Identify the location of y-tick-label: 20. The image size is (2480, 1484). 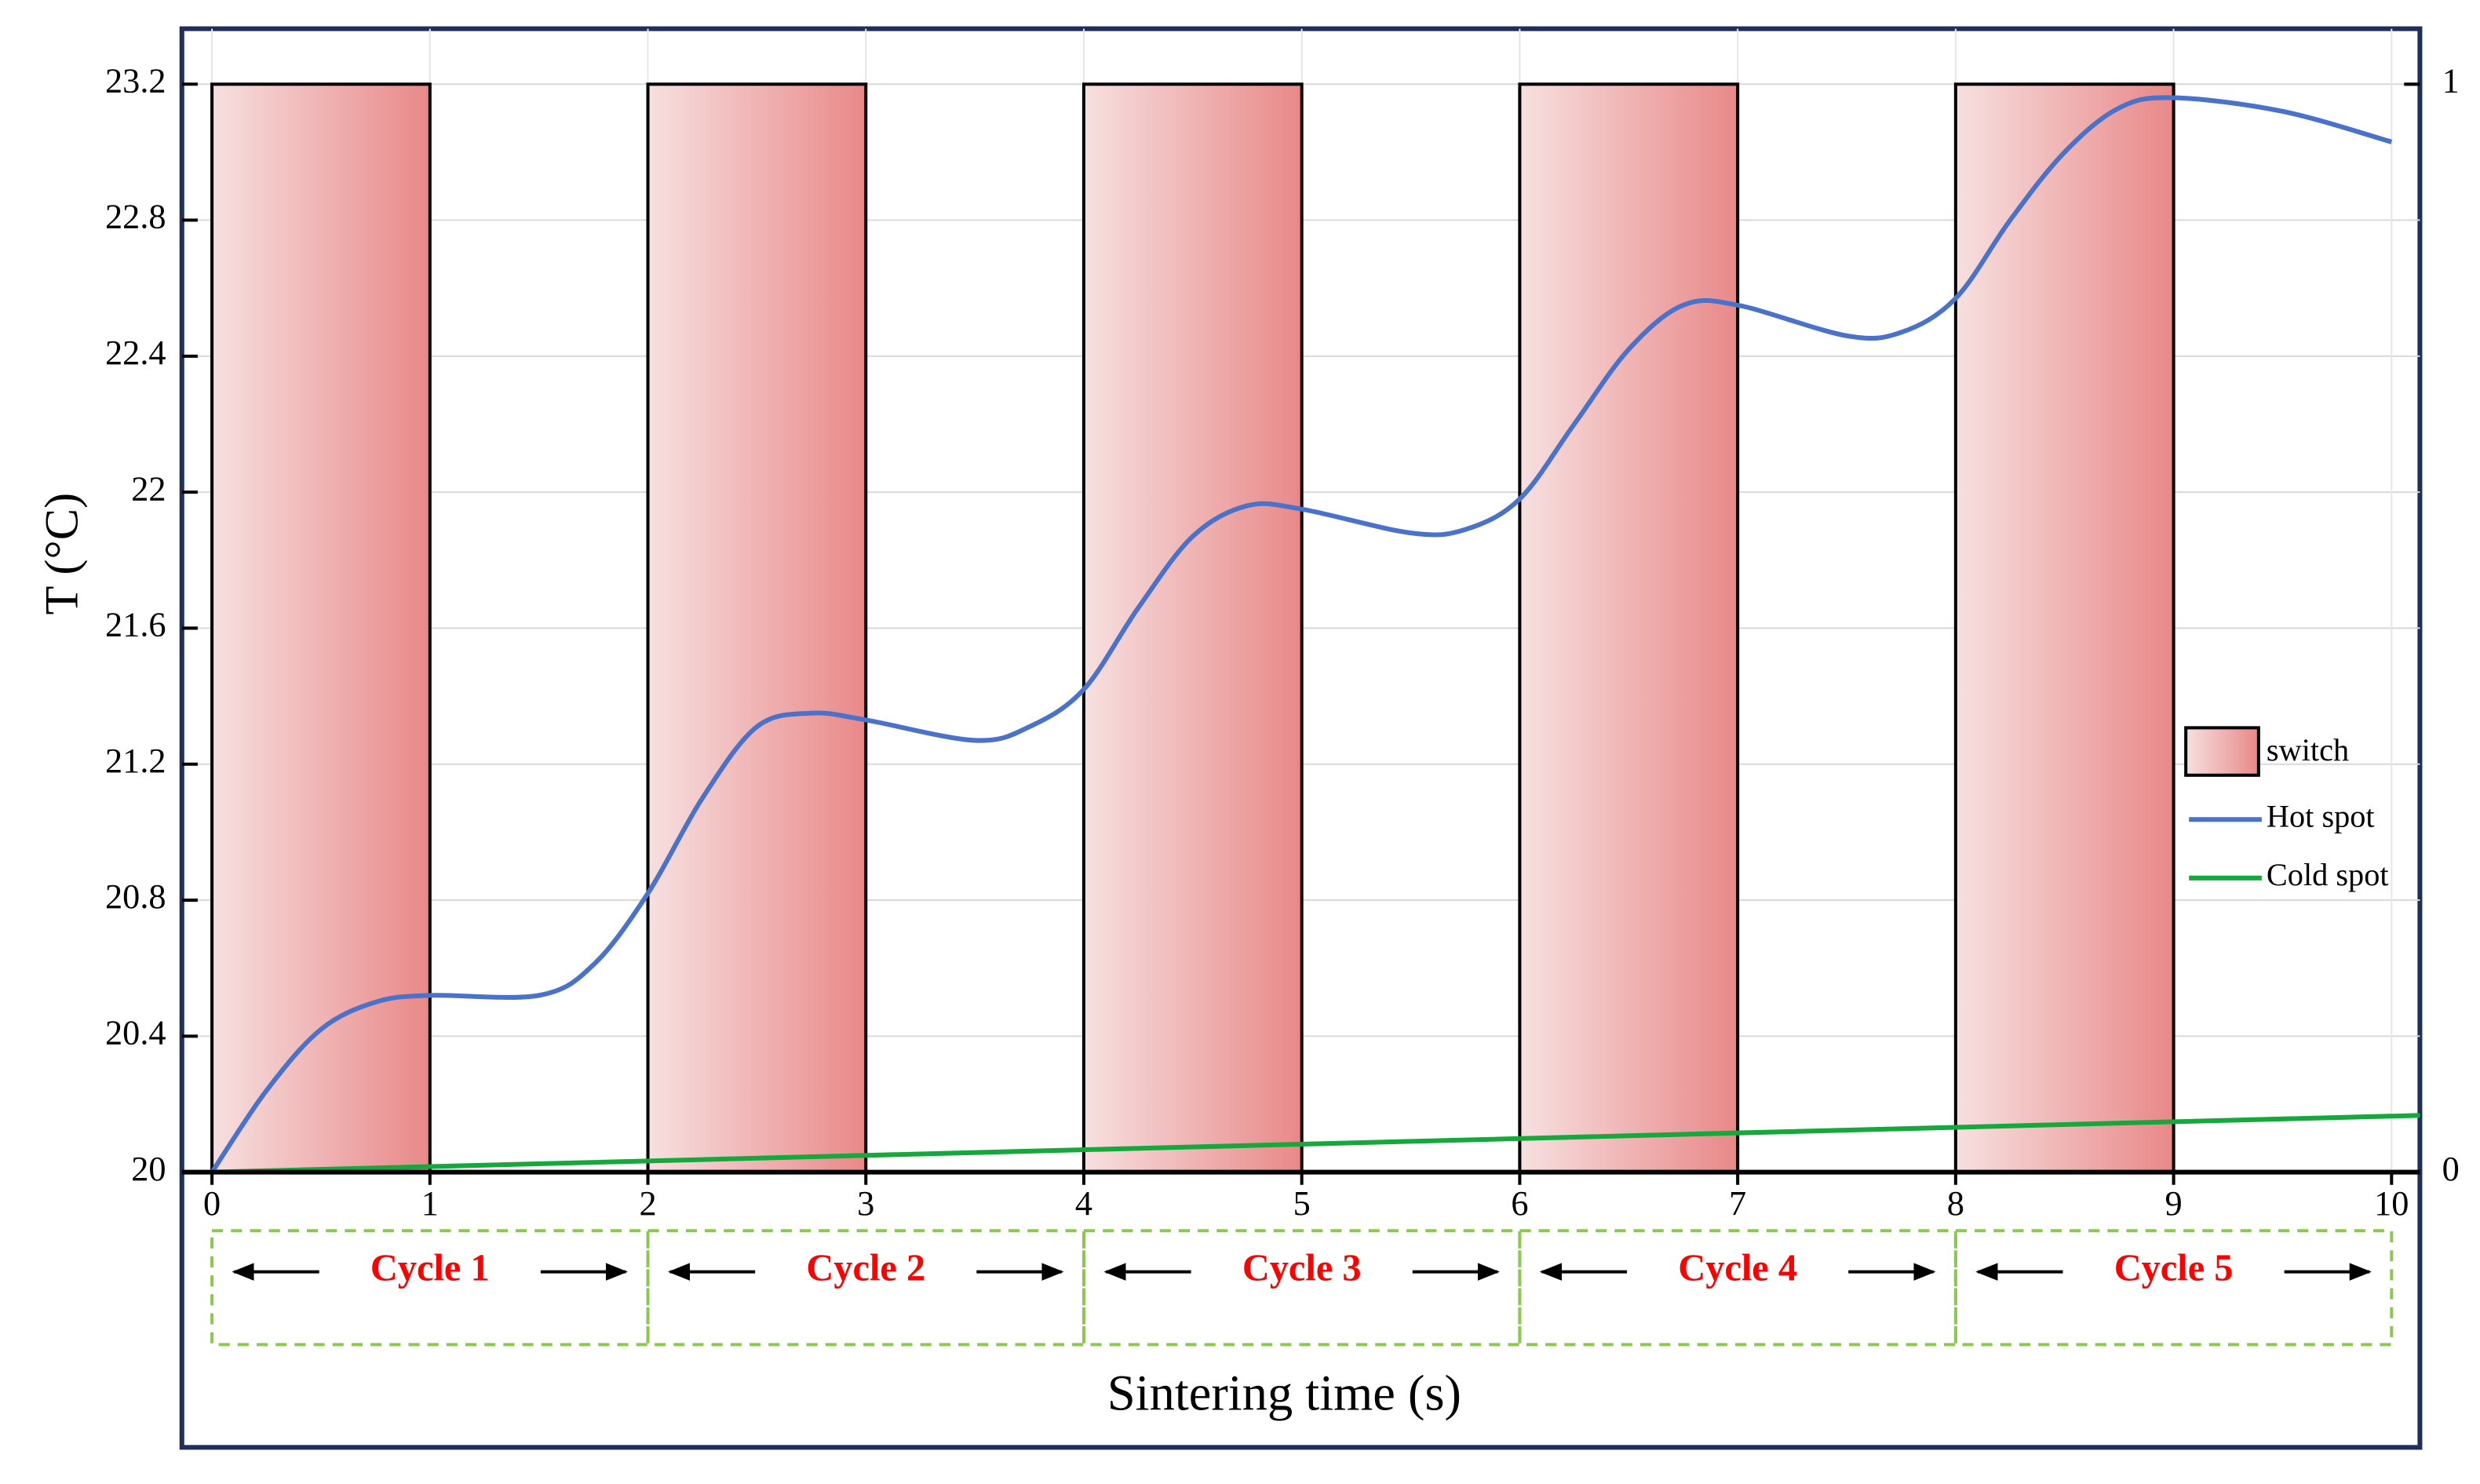
(148, 1168).